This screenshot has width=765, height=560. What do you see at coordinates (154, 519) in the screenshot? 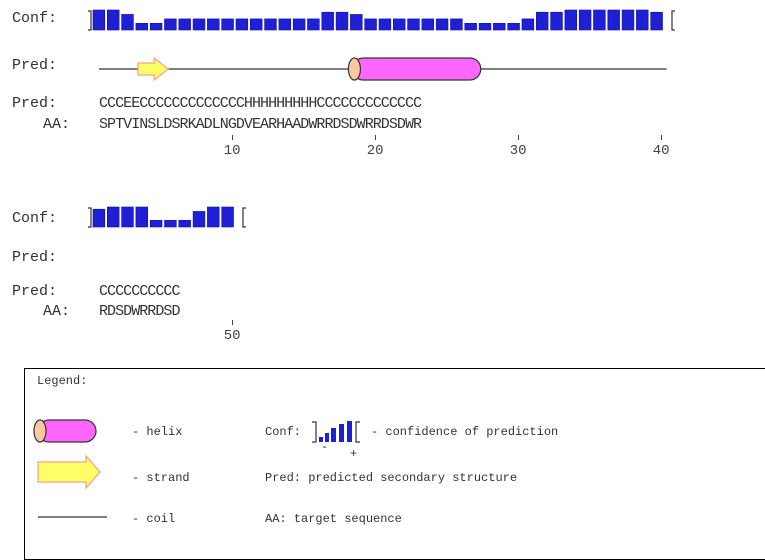
I see `legend-coil-label: - coil` at bounding box center [154, 519].